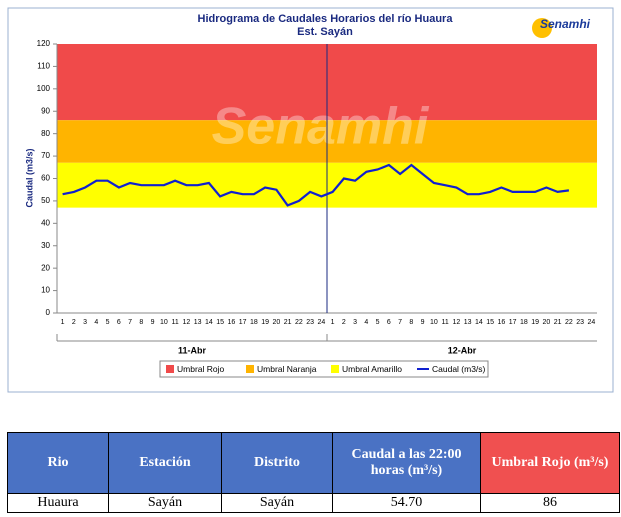 This screenshot has width=621, height=517. I want to click on table-header: Caudal a las 22:00 horas (m³/s), so click(406, 463).